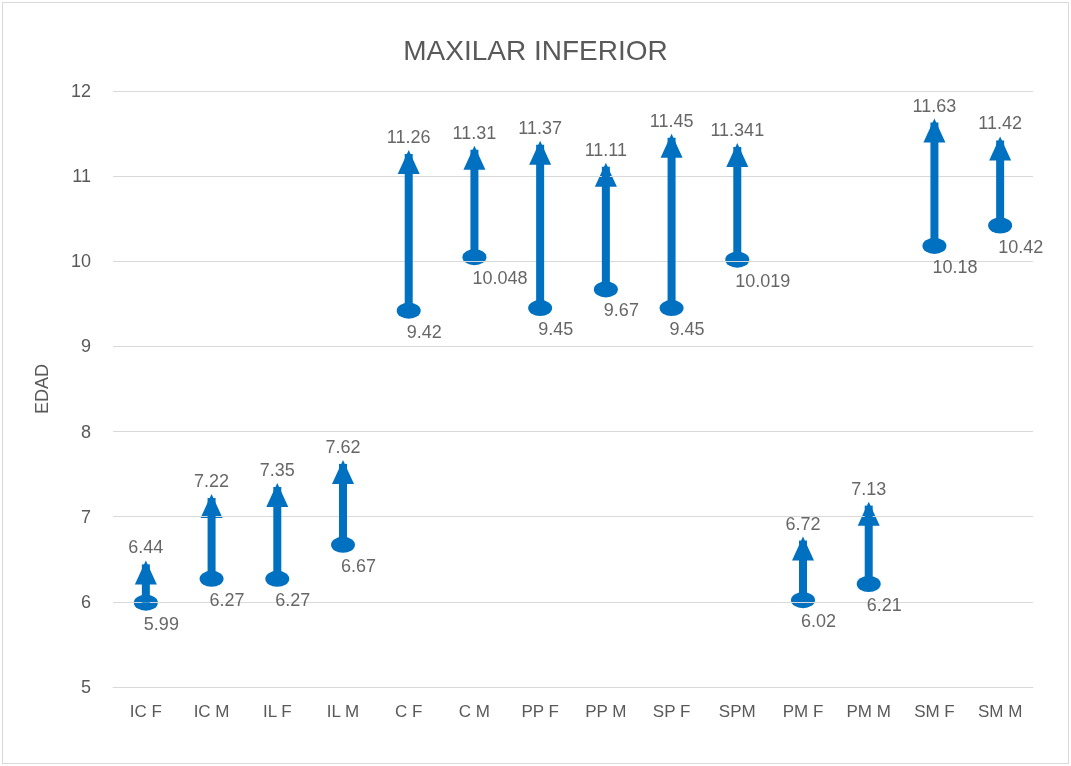  What do you see at coordinates (85, 516) in the screenshot?
I see `y-tick-label: 7` at bounding box center [85, 516].